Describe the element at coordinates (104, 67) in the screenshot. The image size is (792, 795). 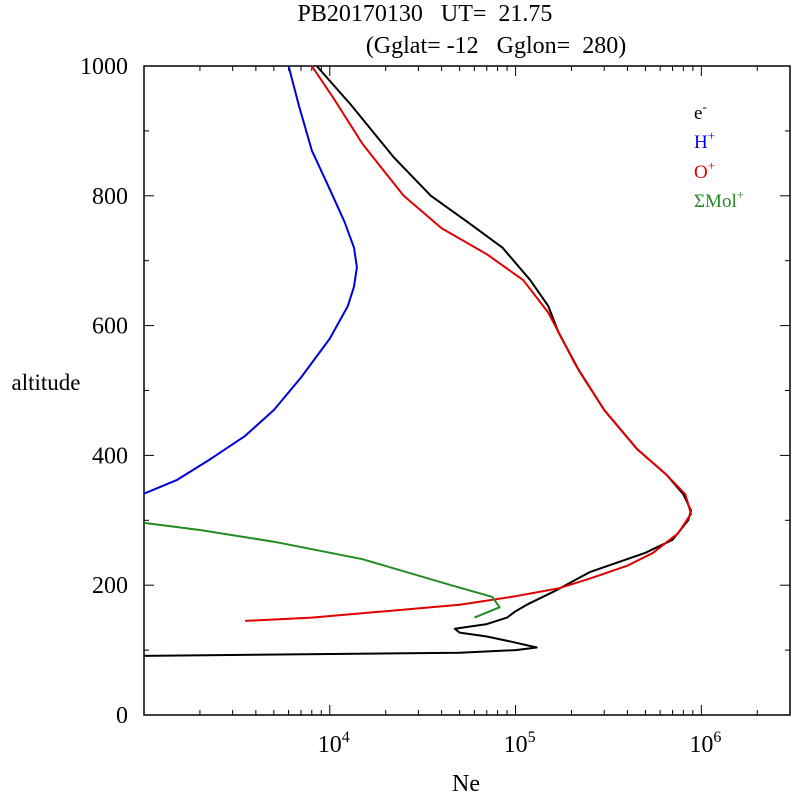
I see `y-tick-label: 1000` at that location.